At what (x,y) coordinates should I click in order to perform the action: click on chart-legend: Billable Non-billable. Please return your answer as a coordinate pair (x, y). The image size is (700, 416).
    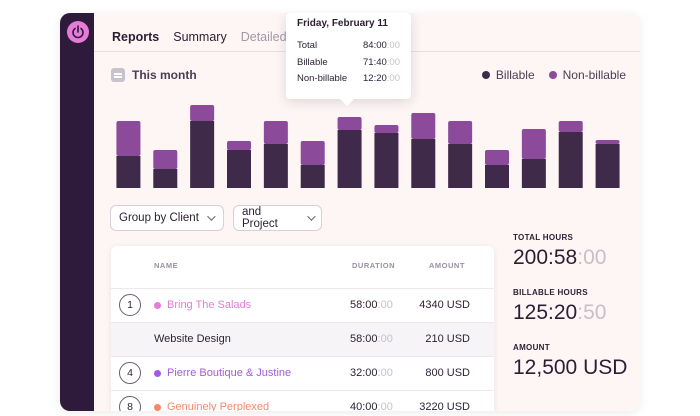
    Looking at the image, I should click on (553, 75).